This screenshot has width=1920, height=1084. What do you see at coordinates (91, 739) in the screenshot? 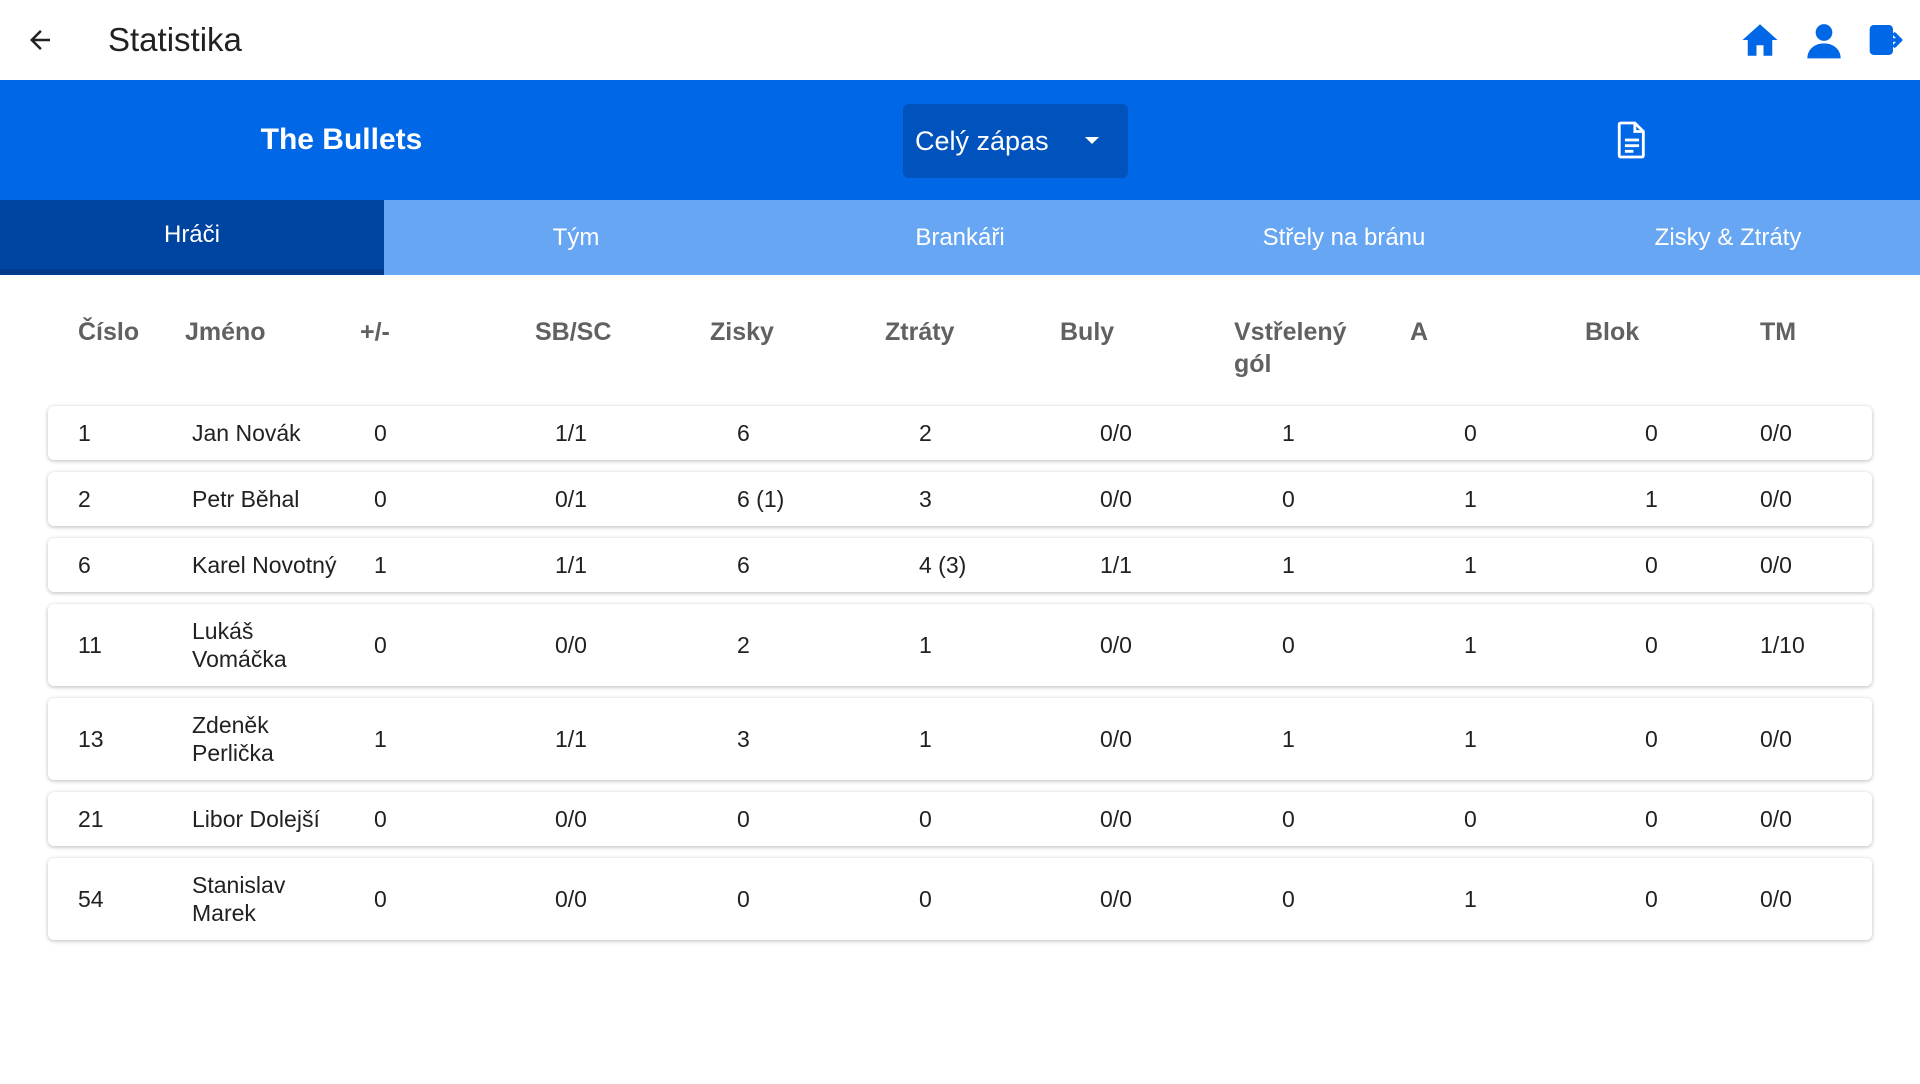
I see `player-number: 13` at bounding box center [91, 739].